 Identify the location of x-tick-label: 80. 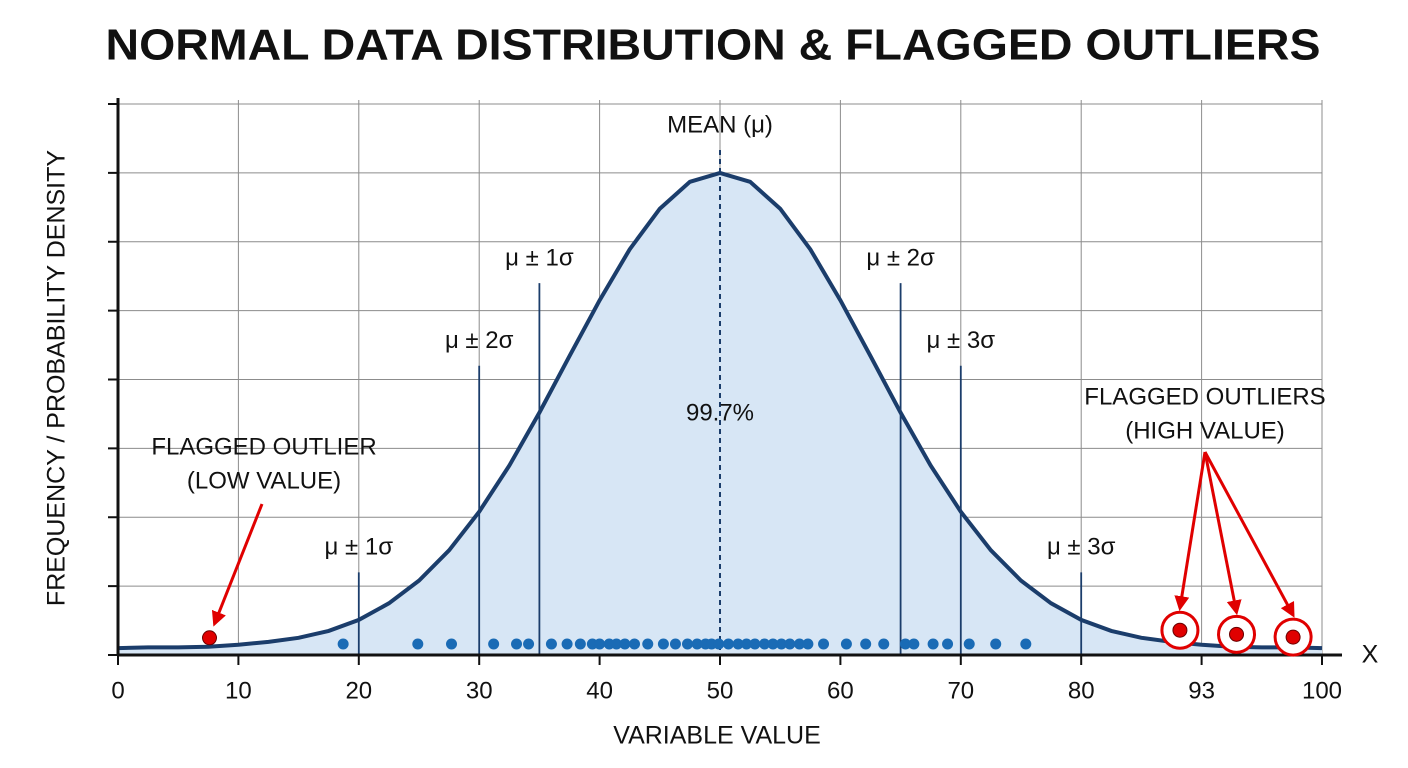
(1081, 690).